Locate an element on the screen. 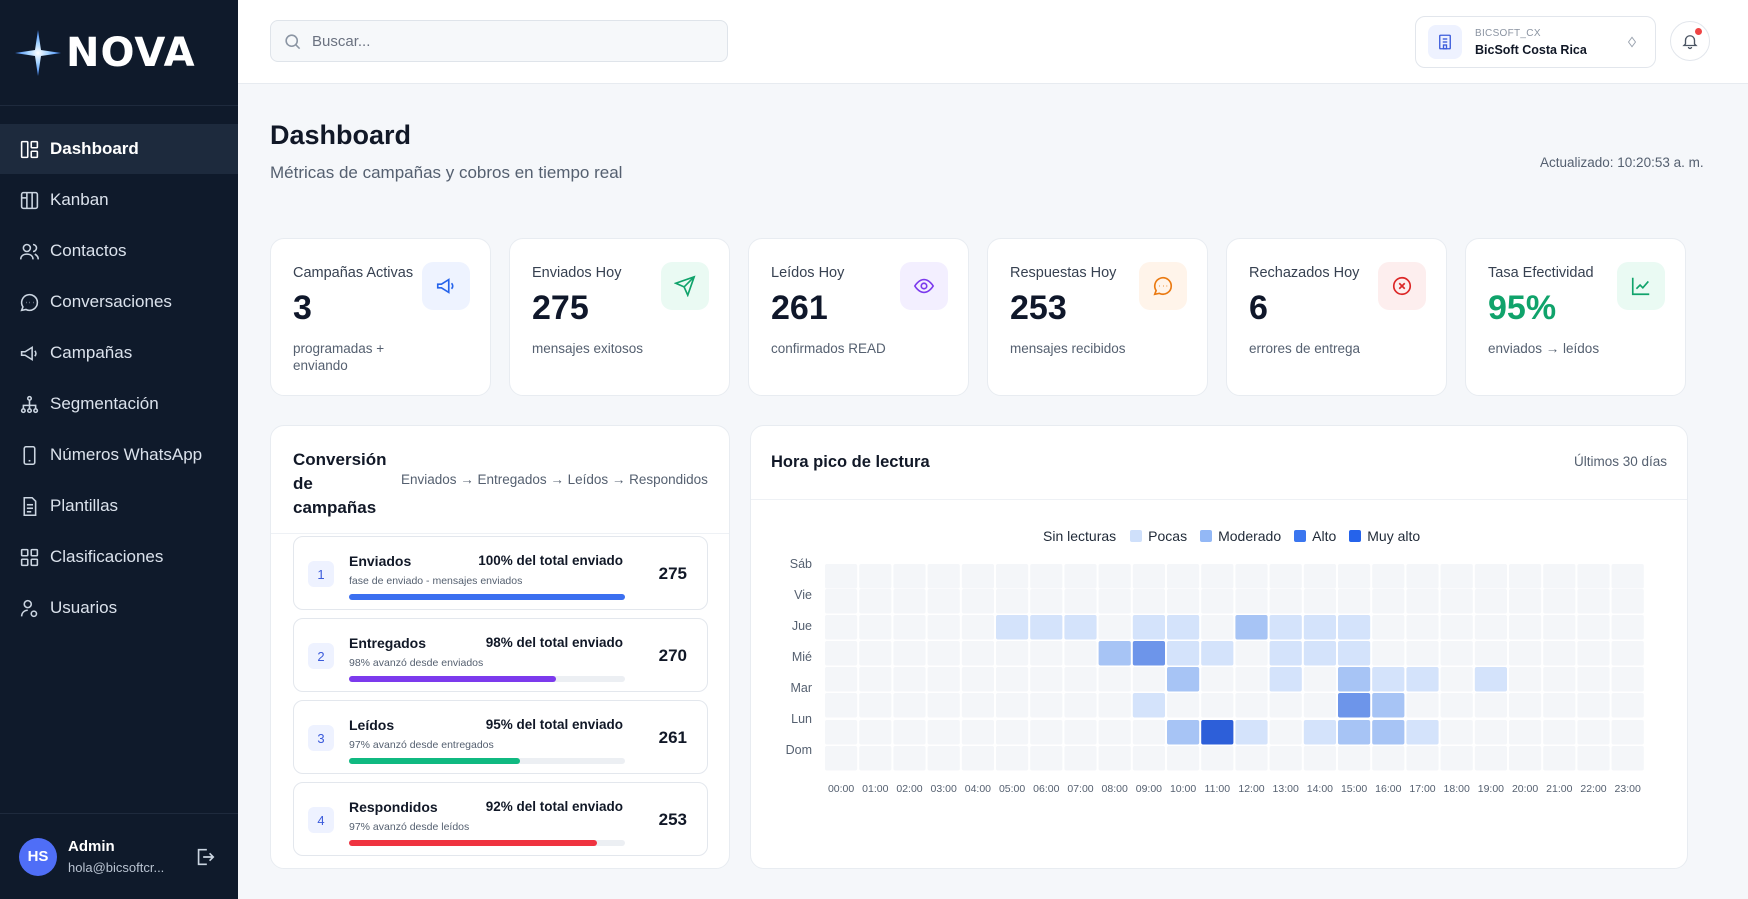  card-enviados-hoy: Enviados Hoy 275 mensajes exitosos is located at coordinates (619, 317).